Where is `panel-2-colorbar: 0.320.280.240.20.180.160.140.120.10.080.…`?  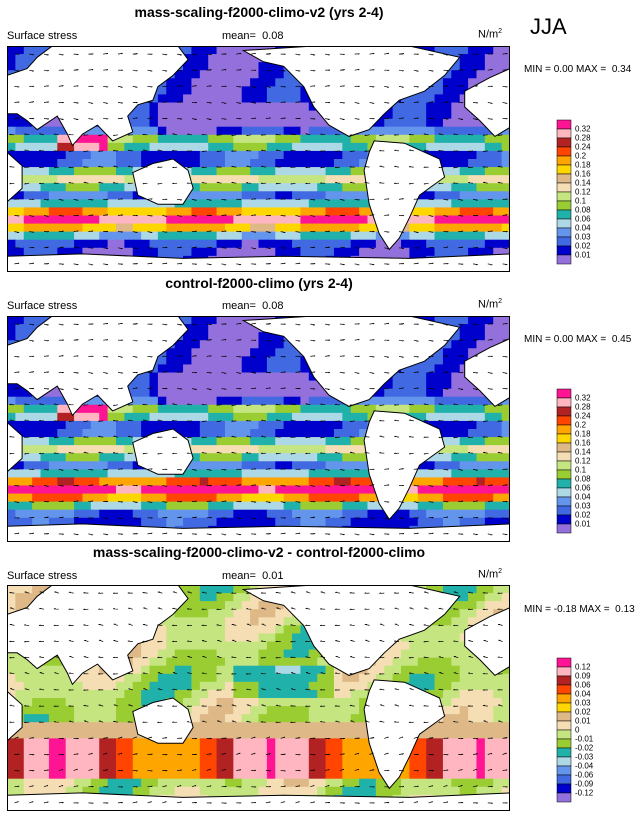
panel-2-colorbar: 0.320.280.240.20.180.160.140.120.10.080.… is located at coordinates (573, 461).